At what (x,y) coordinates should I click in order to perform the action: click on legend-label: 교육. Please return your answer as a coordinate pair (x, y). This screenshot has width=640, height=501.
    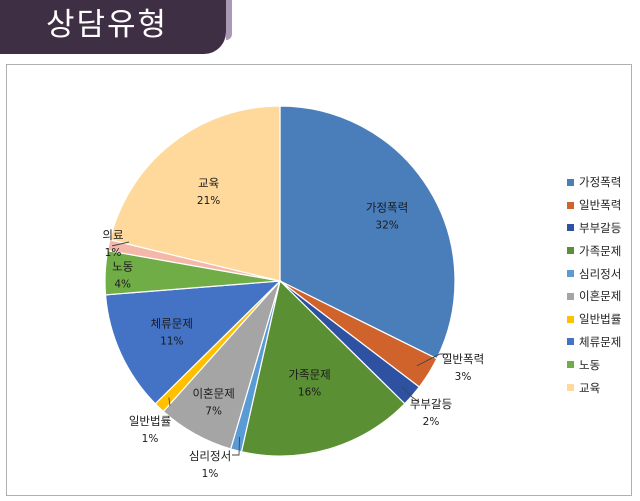
    Looking at the image, I should click on (590, 387).